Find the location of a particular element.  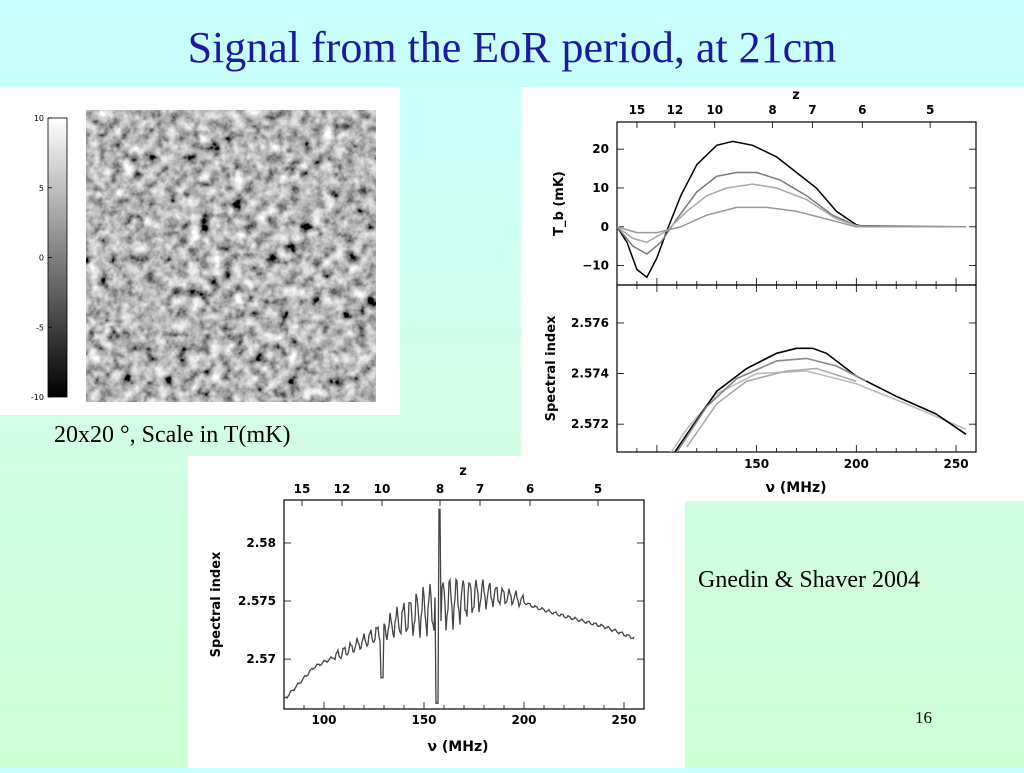

tb-series is located at coordinates (792, 209).